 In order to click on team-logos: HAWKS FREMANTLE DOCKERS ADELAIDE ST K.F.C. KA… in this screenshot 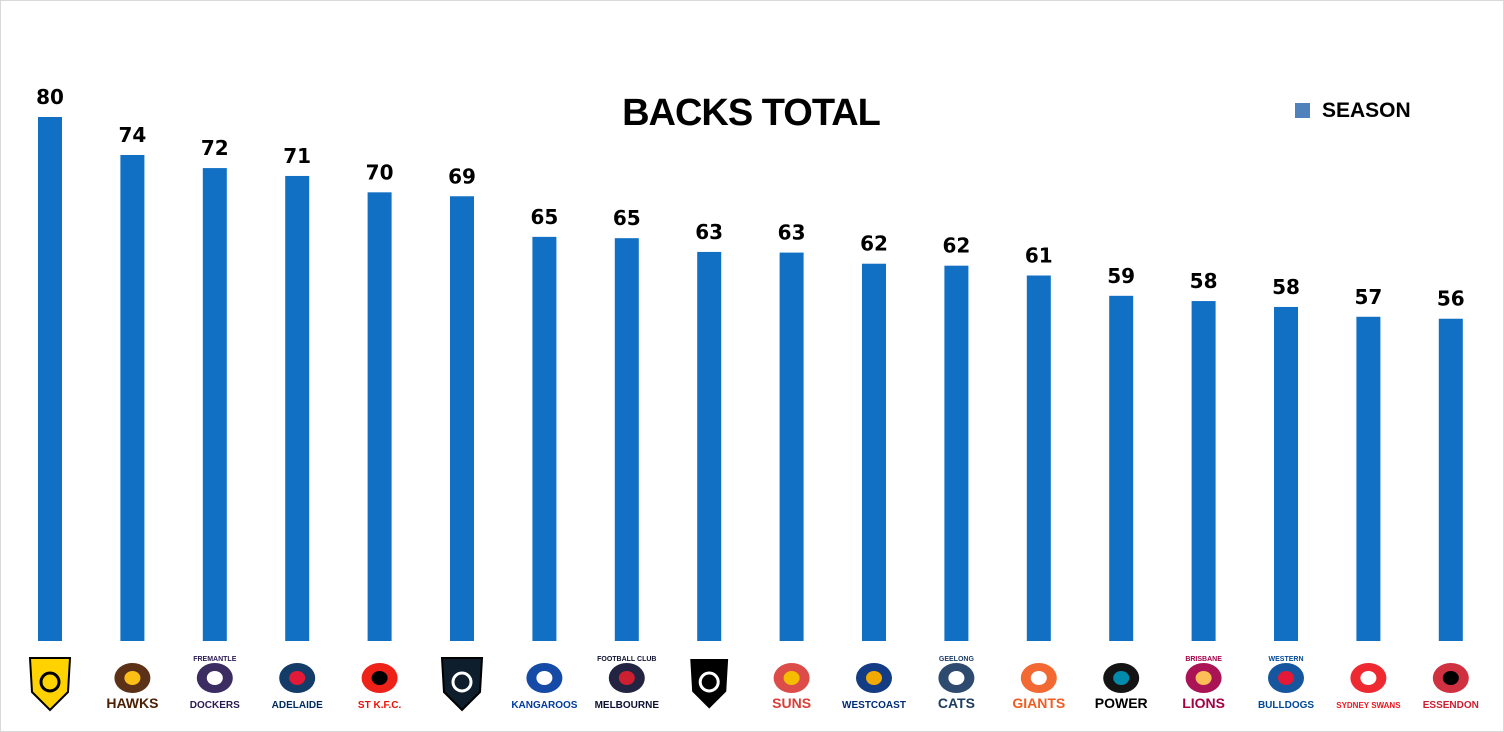, I will do `click(753, 684)`.